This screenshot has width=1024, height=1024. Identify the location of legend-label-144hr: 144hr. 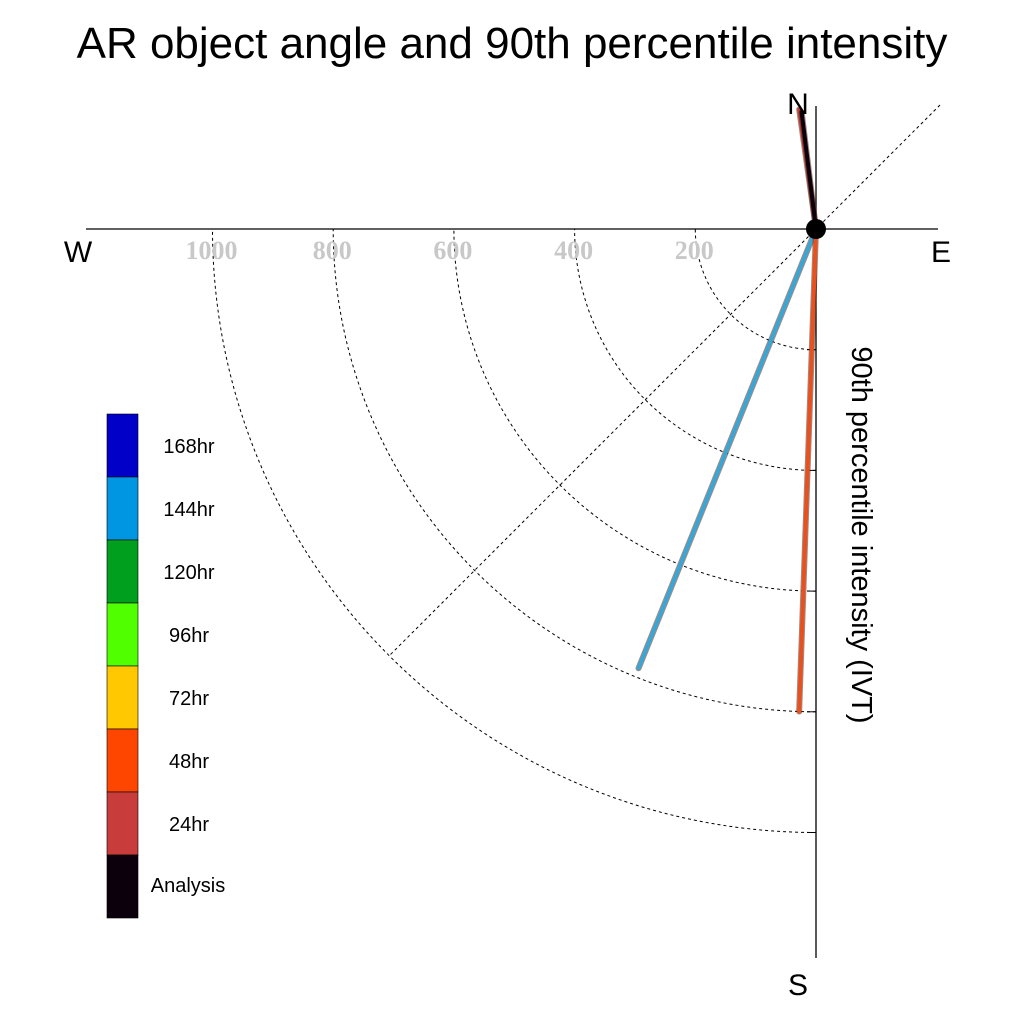
(188, 510).